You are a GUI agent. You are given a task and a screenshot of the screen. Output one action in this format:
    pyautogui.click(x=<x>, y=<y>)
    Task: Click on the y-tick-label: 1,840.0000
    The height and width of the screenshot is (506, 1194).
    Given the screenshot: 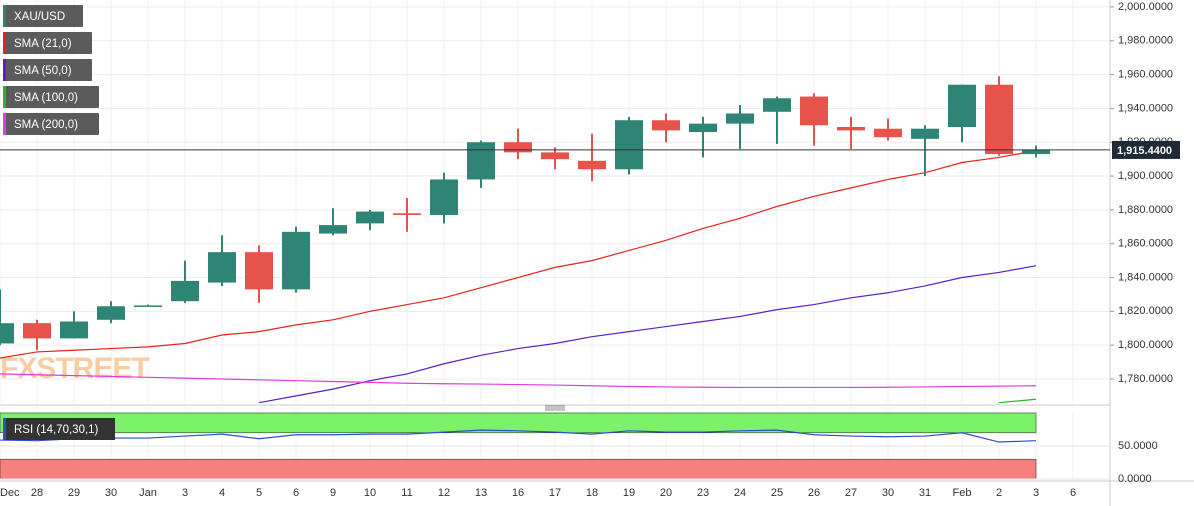 What is the action you would take?
    pyautogui.click(x=1145, y=277)
    